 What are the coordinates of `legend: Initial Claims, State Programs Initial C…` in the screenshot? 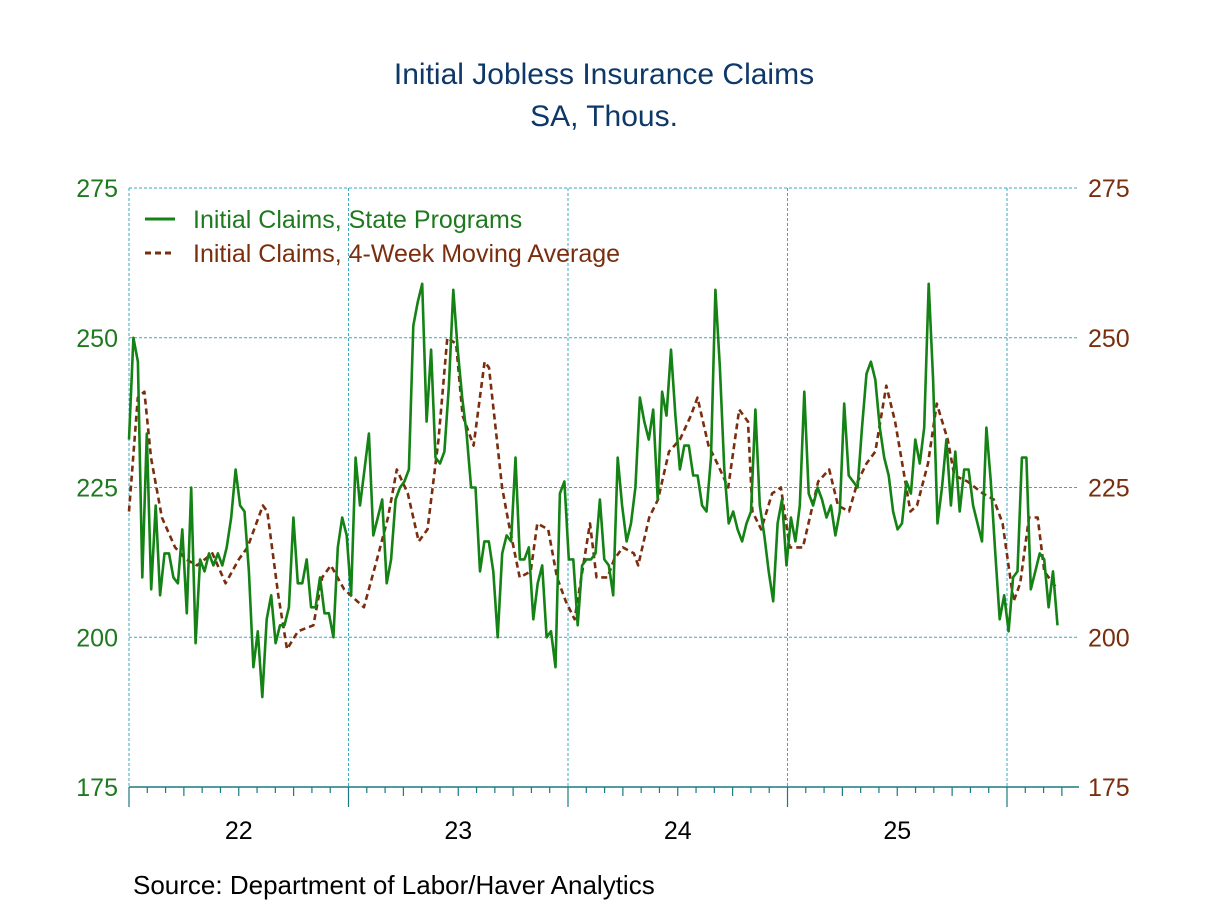 It's located at (382, 237).